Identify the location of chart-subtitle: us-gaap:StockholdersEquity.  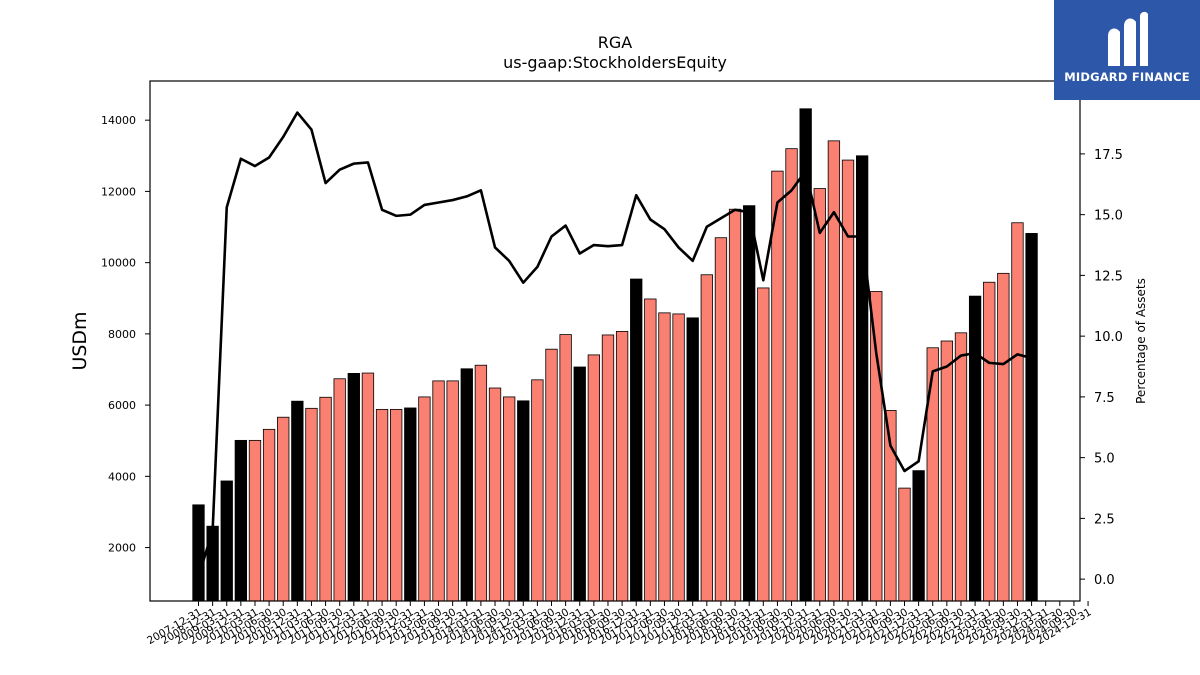
(615, 62).